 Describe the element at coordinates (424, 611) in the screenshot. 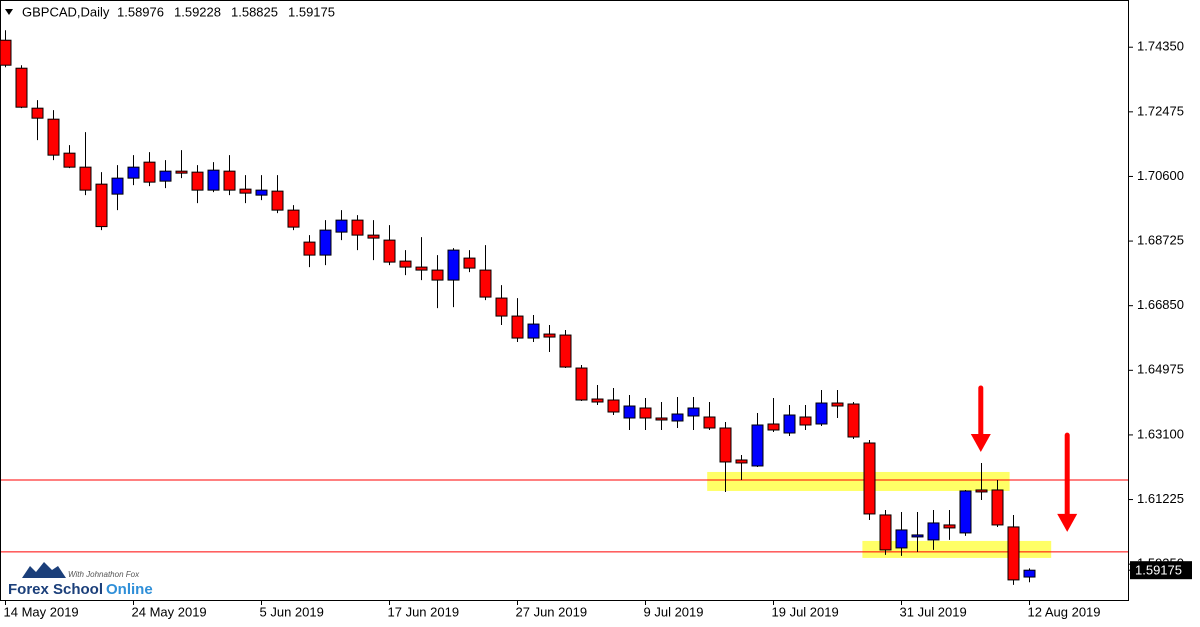

I see `x-tick-label: 17 Jun 2019` at that location.